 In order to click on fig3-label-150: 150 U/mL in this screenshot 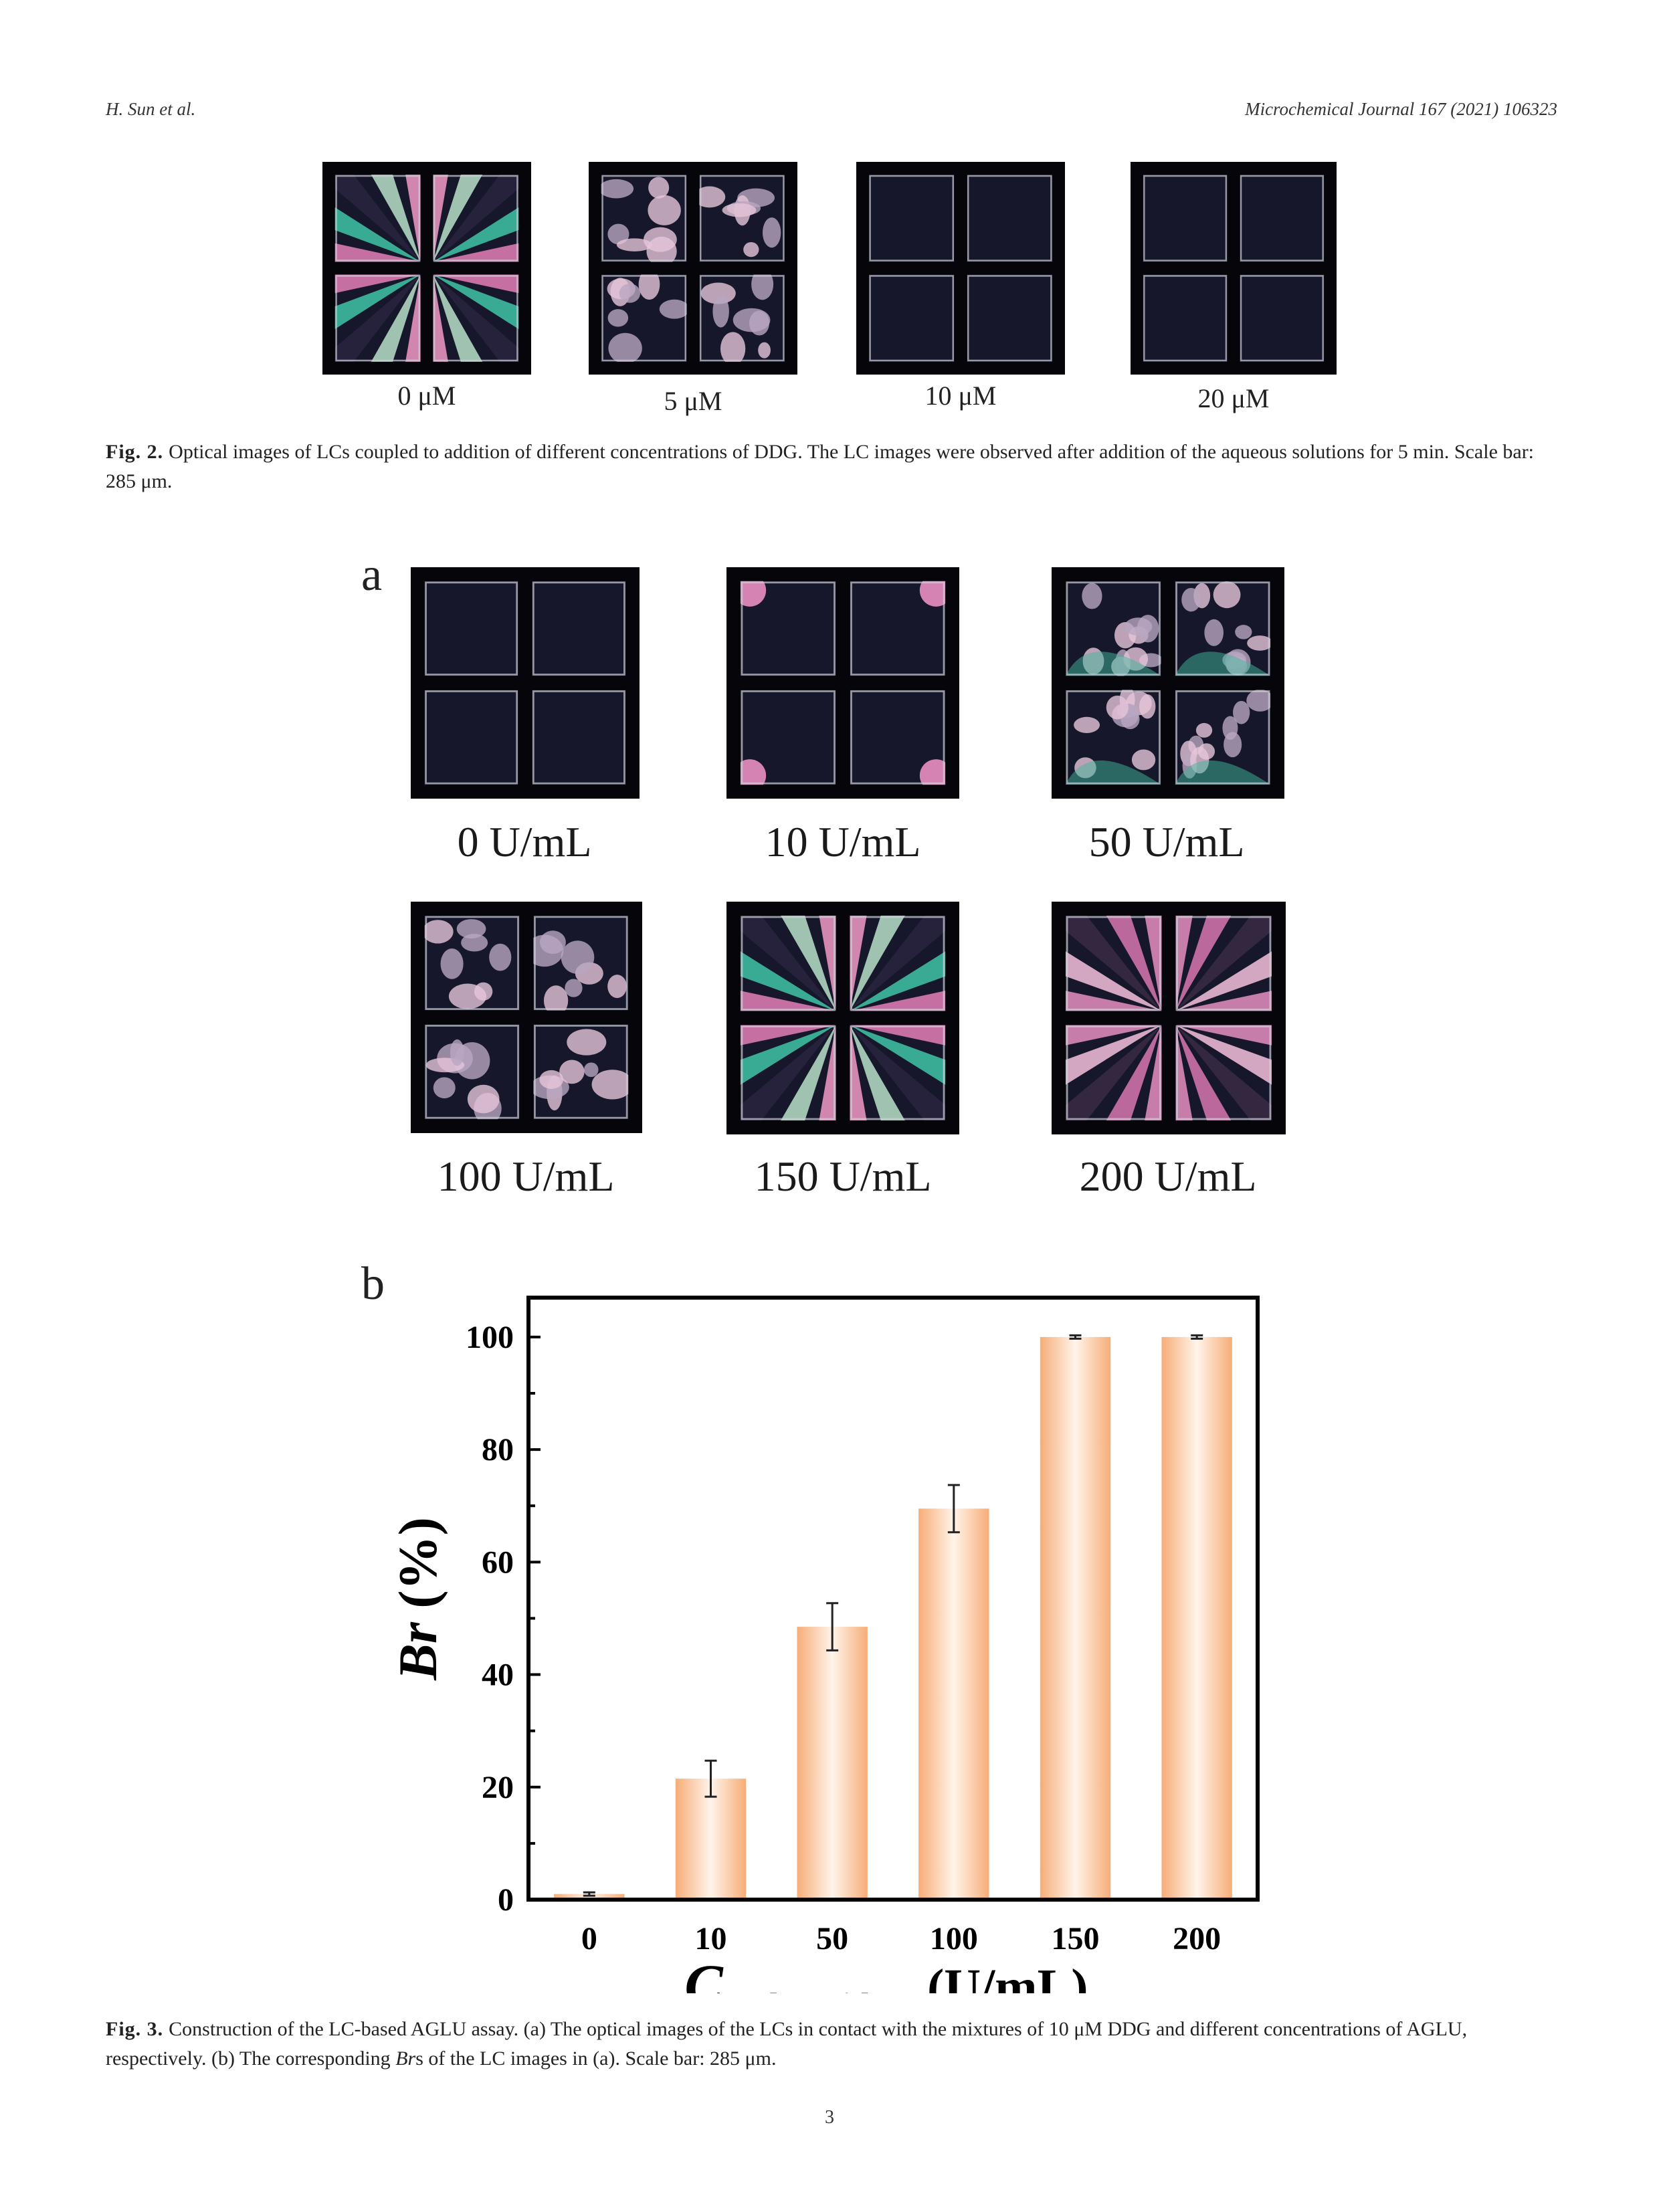, I will do `click(843, 1176)`.